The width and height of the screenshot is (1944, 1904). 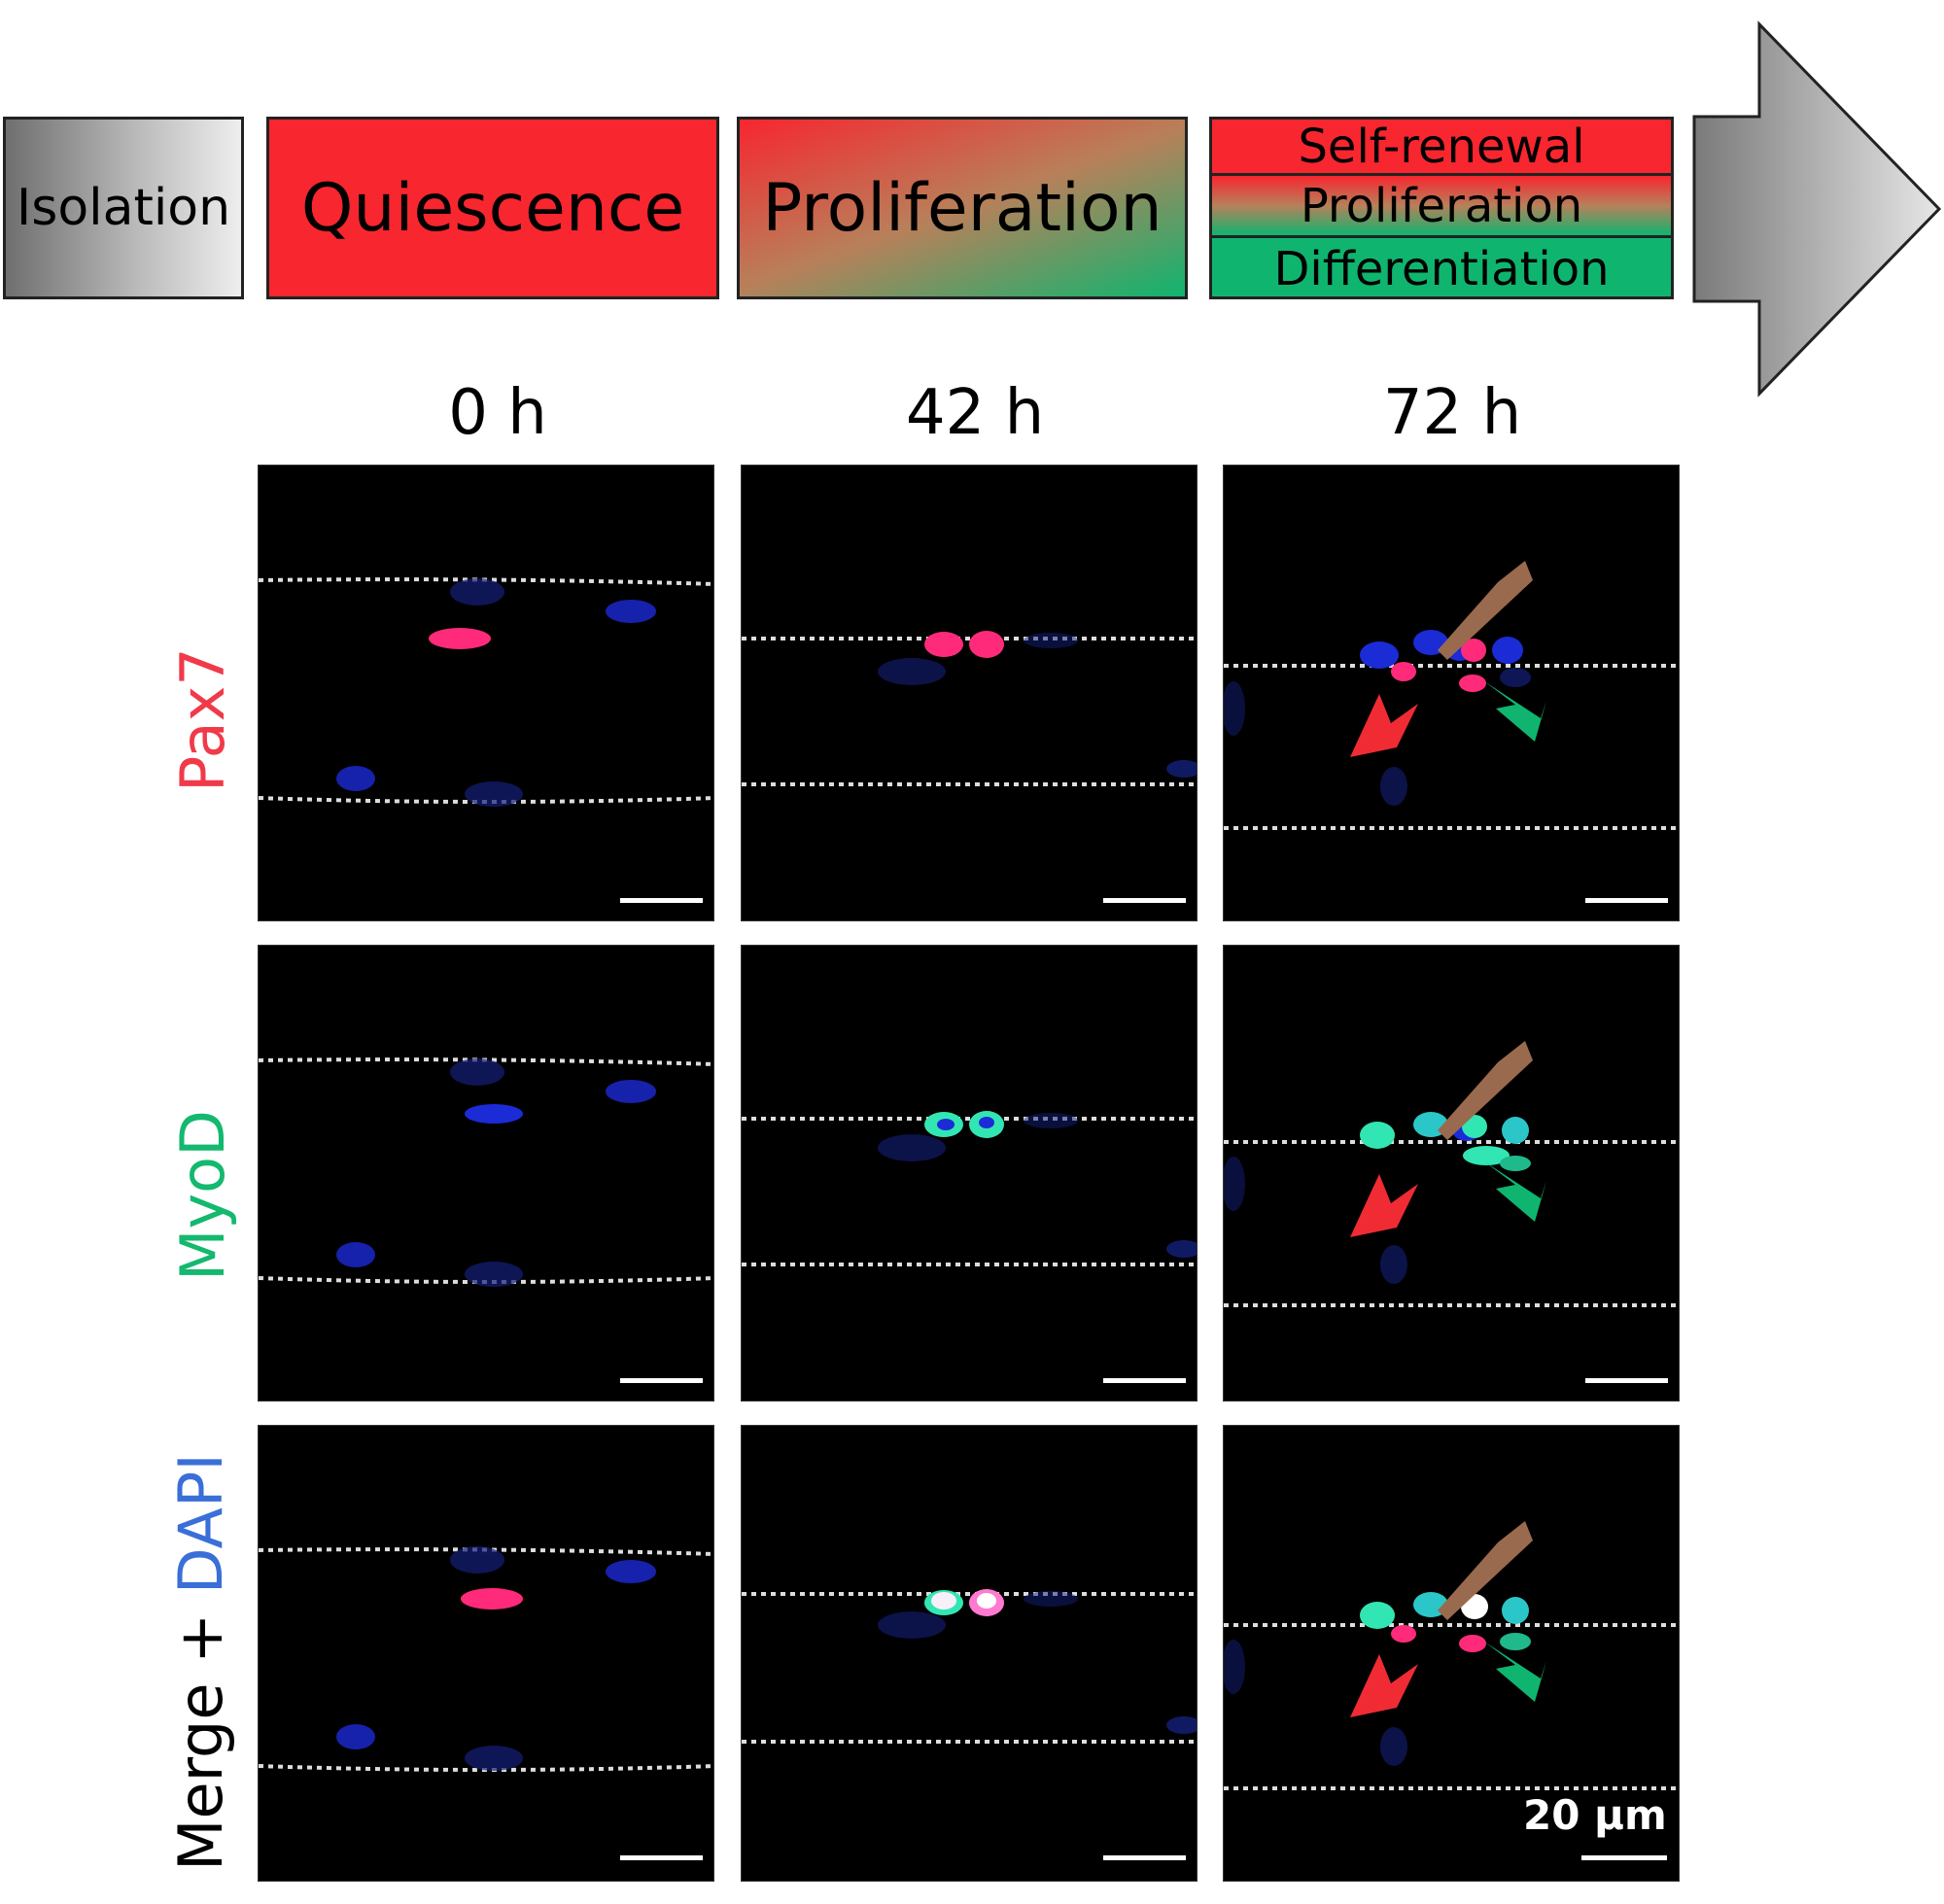 What do you see at coordinates (1451, 1173) in the screenshot?
I see `panel-myod-72h` at bounding box center [1451, 1173].